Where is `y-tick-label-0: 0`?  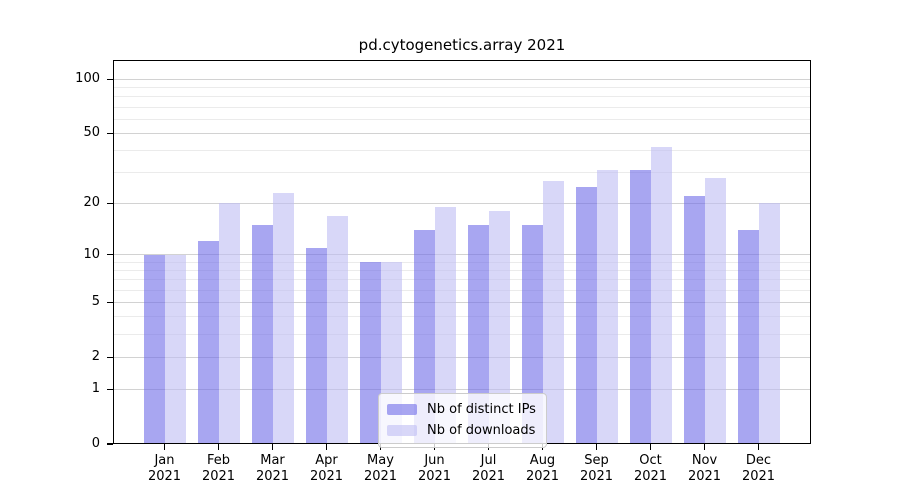
y-tick-label-0: 0 is located at coordinates (95, 443).